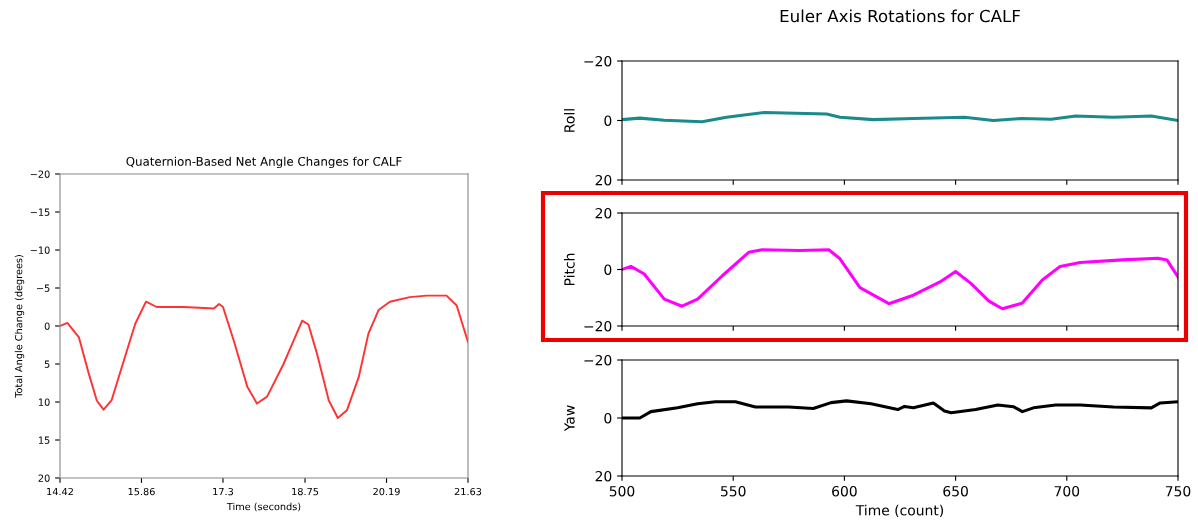  I want to click on chart-title: Quaternion-Based Net Angle Changes for CALF, so click(264, 162).